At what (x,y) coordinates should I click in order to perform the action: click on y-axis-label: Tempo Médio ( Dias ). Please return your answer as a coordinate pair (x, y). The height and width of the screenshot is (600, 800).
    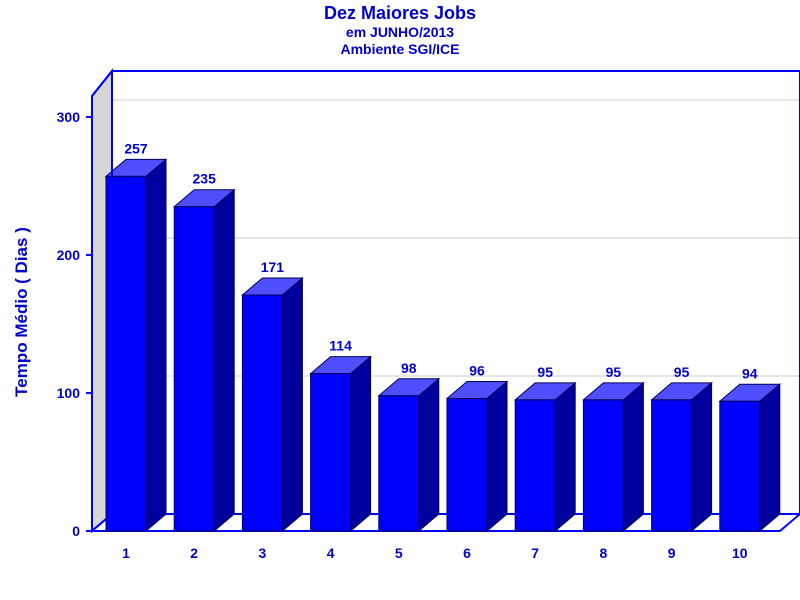
    Looking at the image, I should click on (21, 312).